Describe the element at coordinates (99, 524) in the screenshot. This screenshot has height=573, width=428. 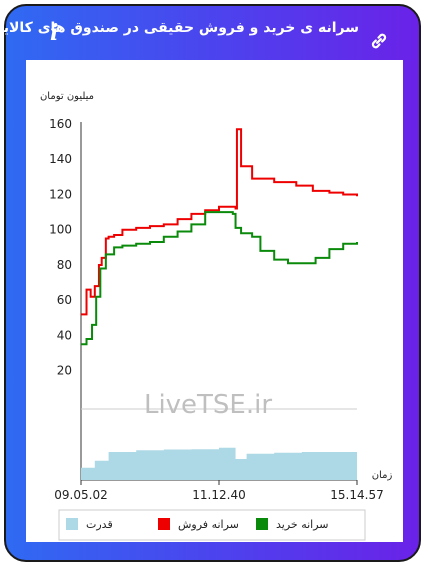
I see `legend-label: قدرت` at that location.